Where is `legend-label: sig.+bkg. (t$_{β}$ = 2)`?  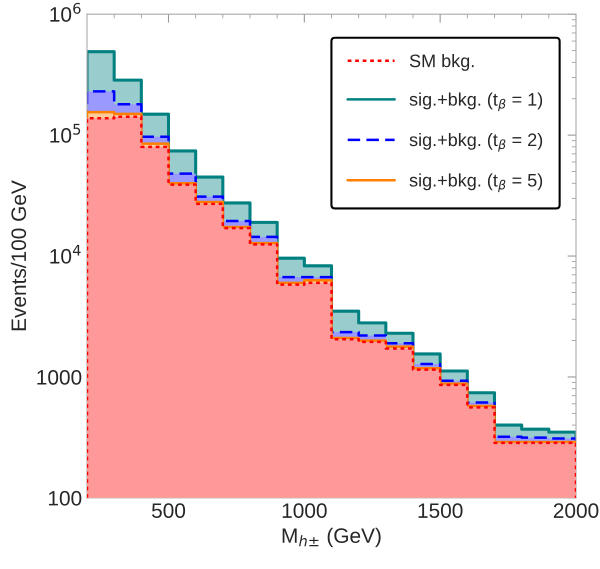 legend-label: sig.+bkg. (t$_{β}$ = 2) is located at coordinates (476, 142).